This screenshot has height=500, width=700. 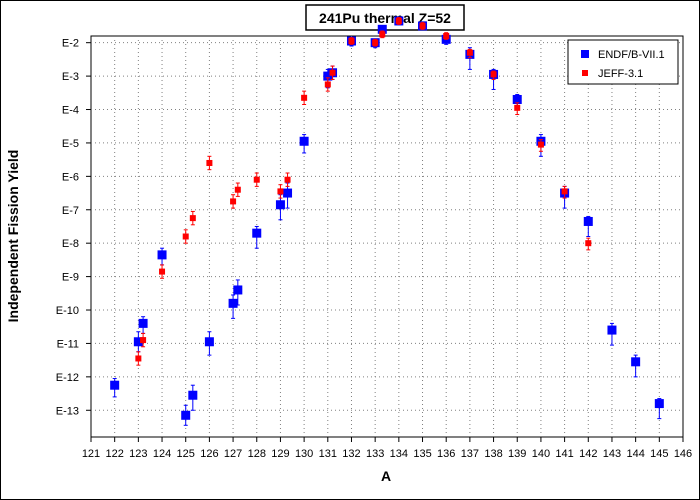 What do you see at coordinates (631, 55) in the screenshot?
I see `legend-label-endf: ENDF/B-VII.1` at bounding box center [631, 55].